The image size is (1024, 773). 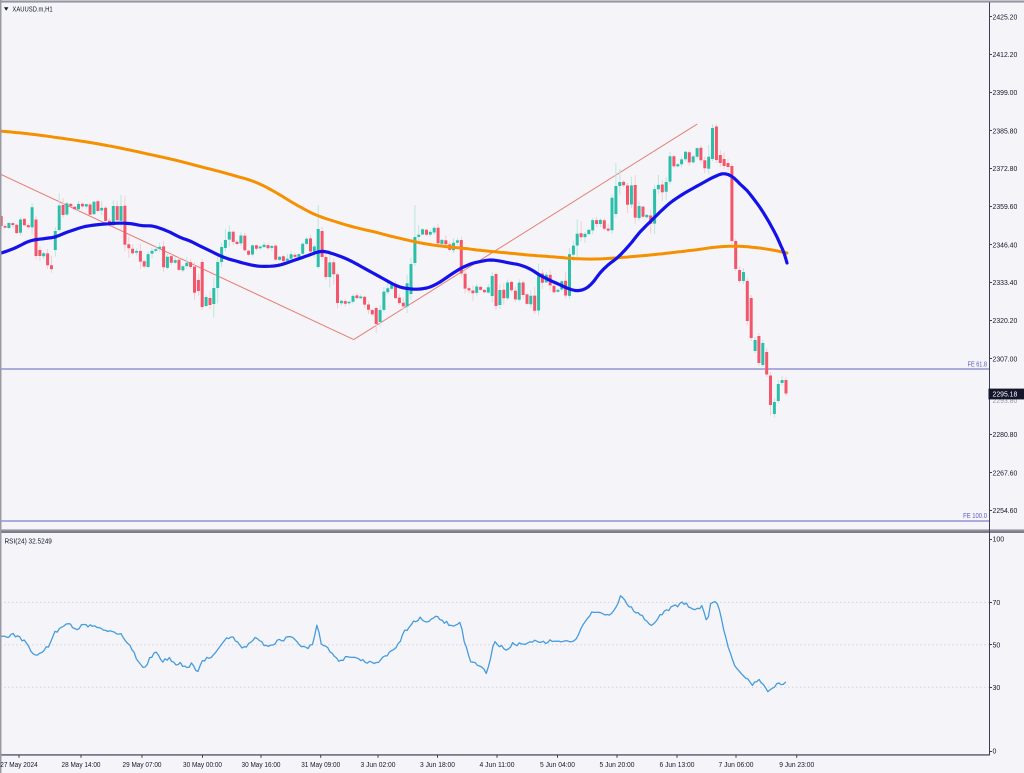 I want to click on svg-text: FE 100.0, so click(x=975, y=516).